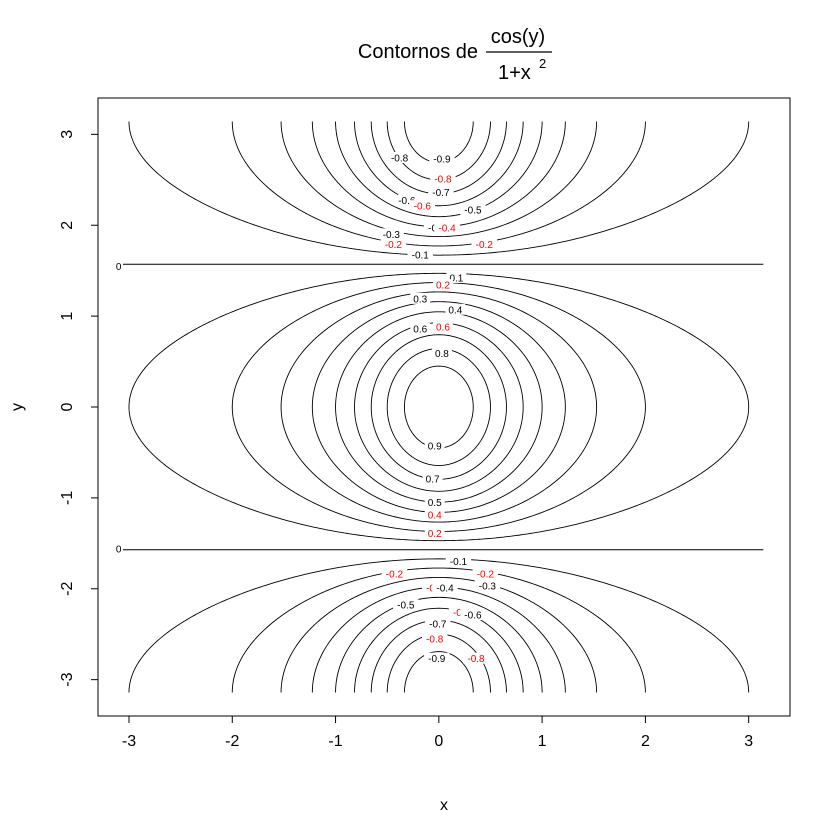 Image resolution: width=840 pixels, height=840 pixels. Describe the element at coordinates (67, 589) in the screenshot. I see `y-tick-label: -2` at that location.